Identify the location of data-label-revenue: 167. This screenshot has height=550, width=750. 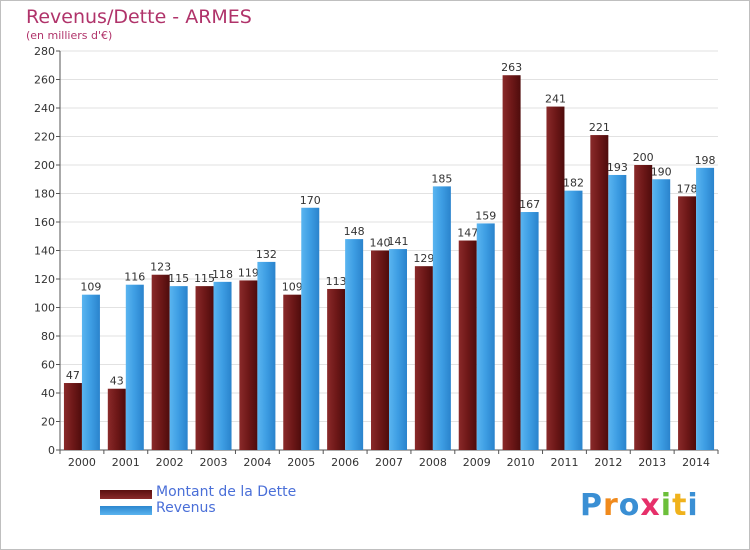
(529, 204).